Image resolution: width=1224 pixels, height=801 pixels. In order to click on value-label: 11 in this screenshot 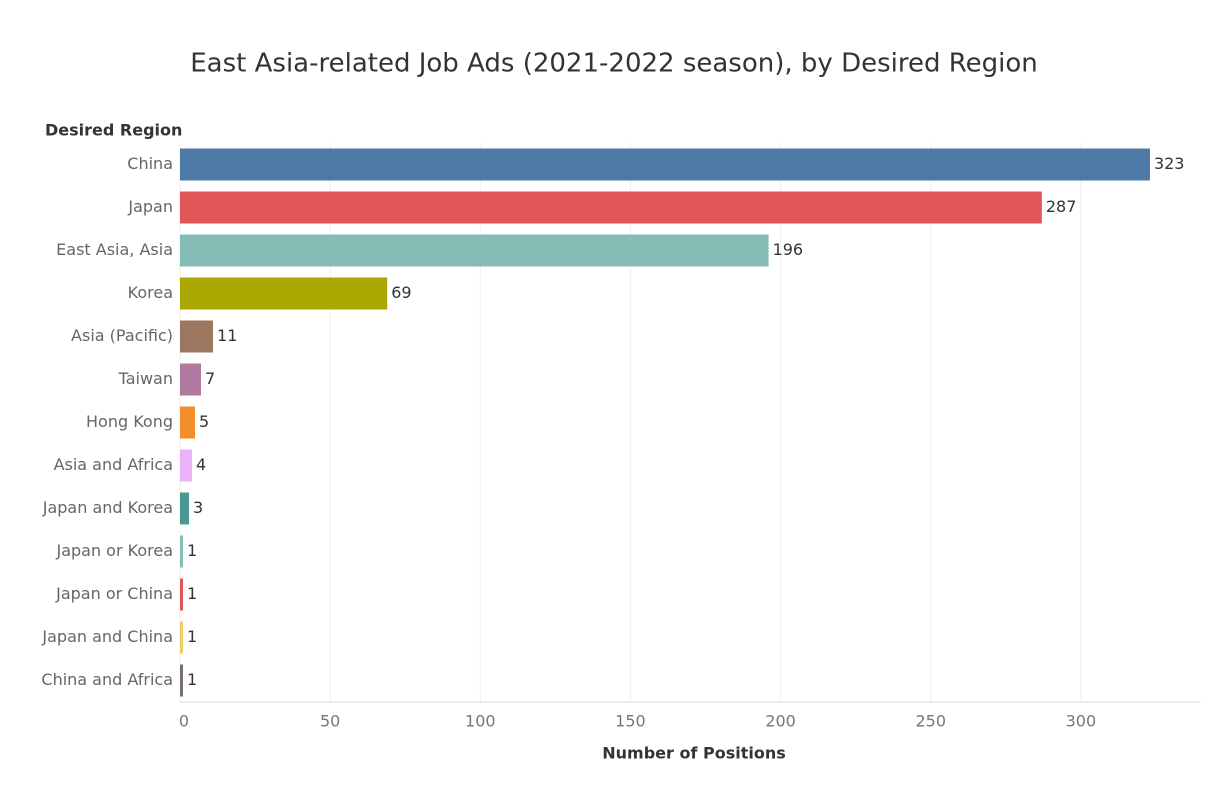, I will do `click(227, 335)`.